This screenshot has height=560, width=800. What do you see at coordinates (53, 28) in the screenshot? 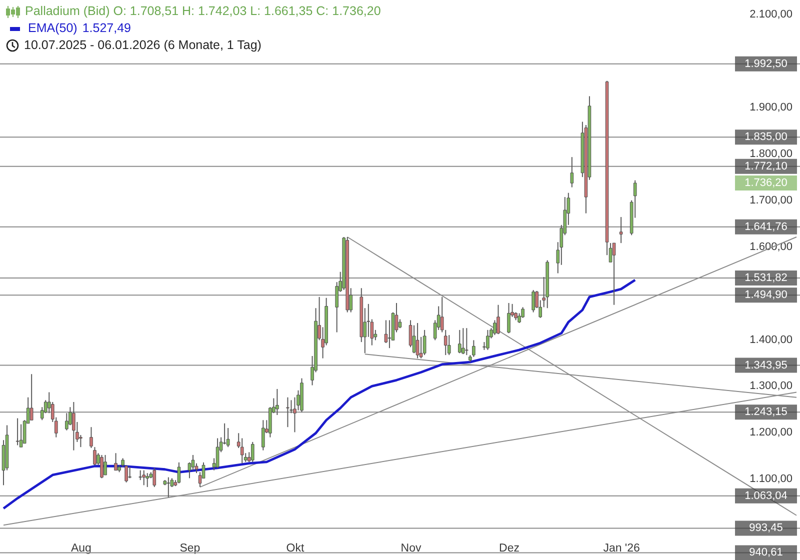
I see `legend-label: EMA(50)` at bounding box center [53, 28].